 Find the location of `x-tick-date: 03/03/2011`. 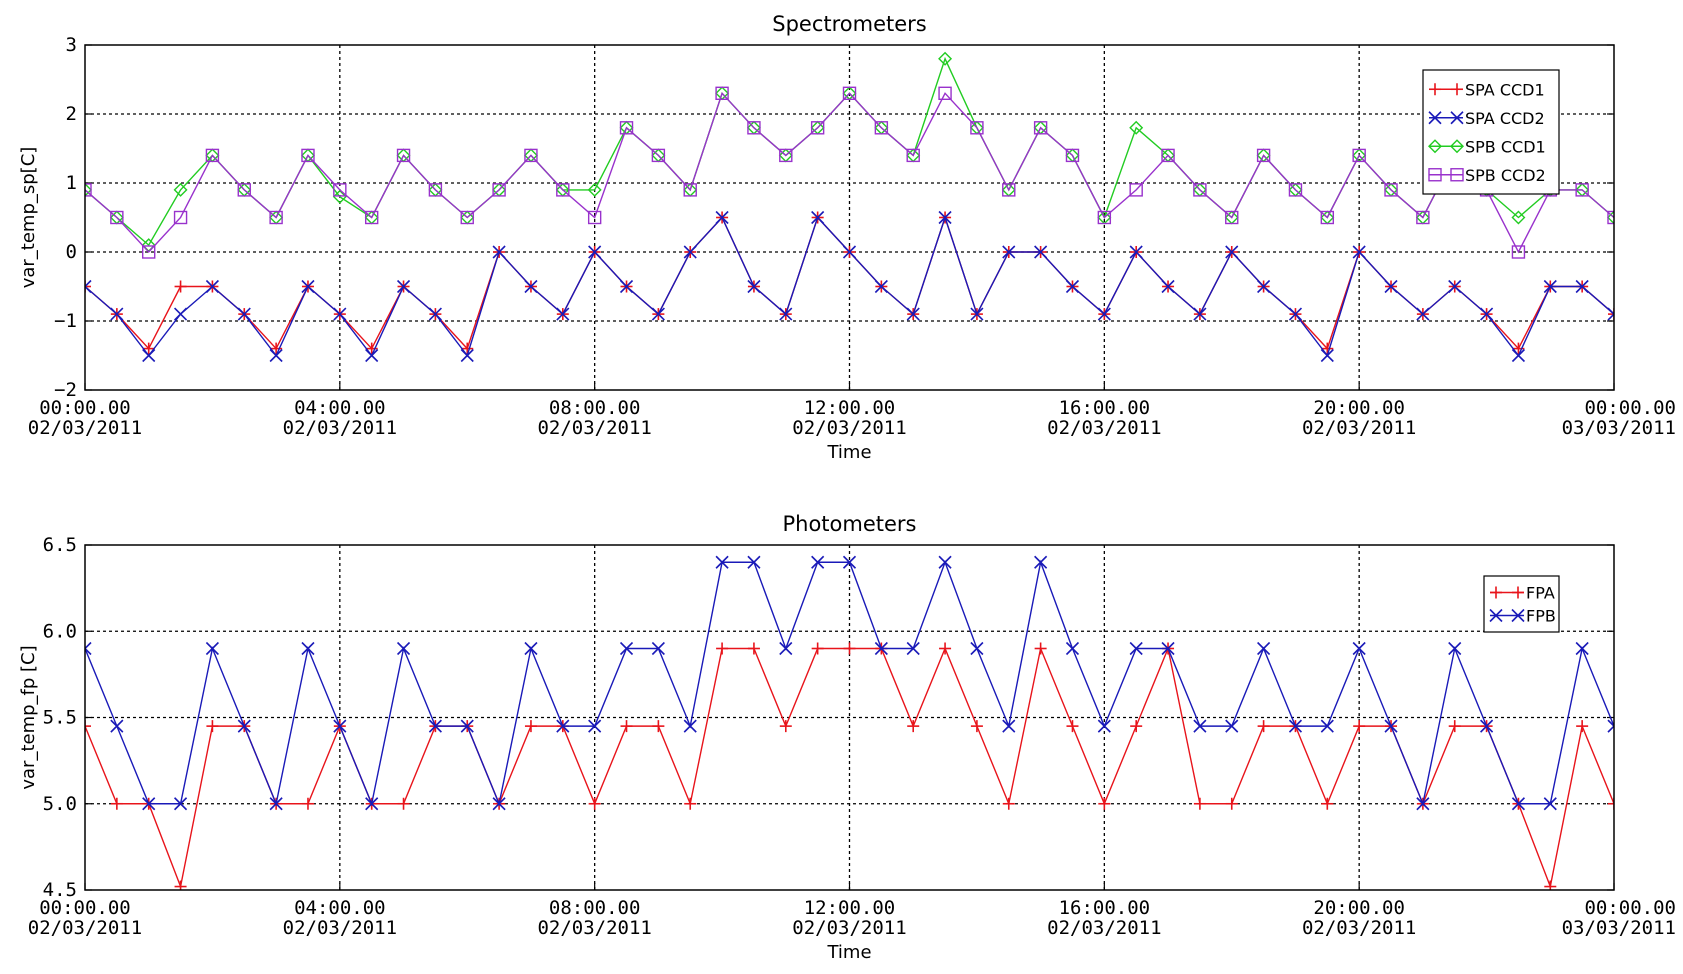

x-tick-date: 03/03/2011 is located at coordinates (1619, 928).